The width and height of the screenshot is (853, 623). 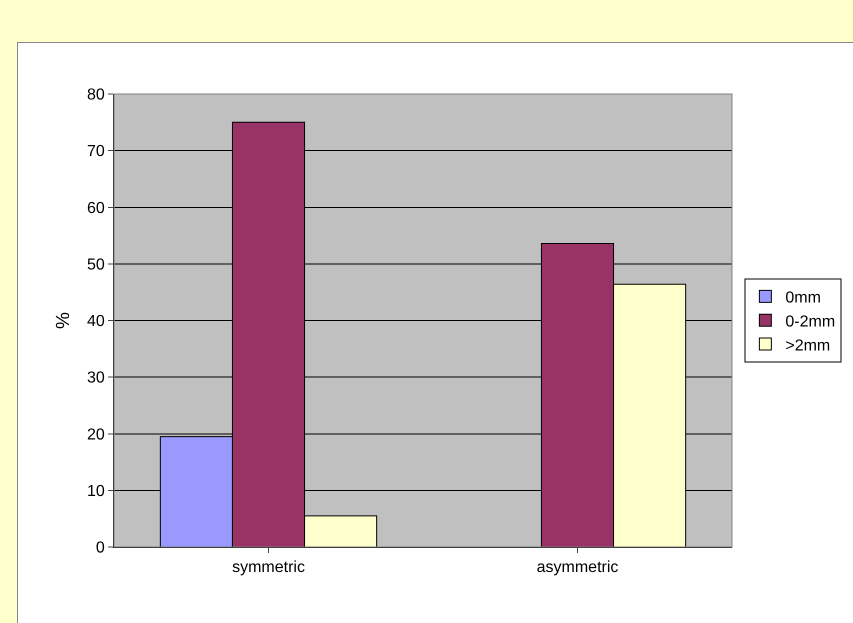 What do you see at coordinates (63, 320) in the screenshot?
I see `y-axis-title: %` at bounding box center [63, 320].